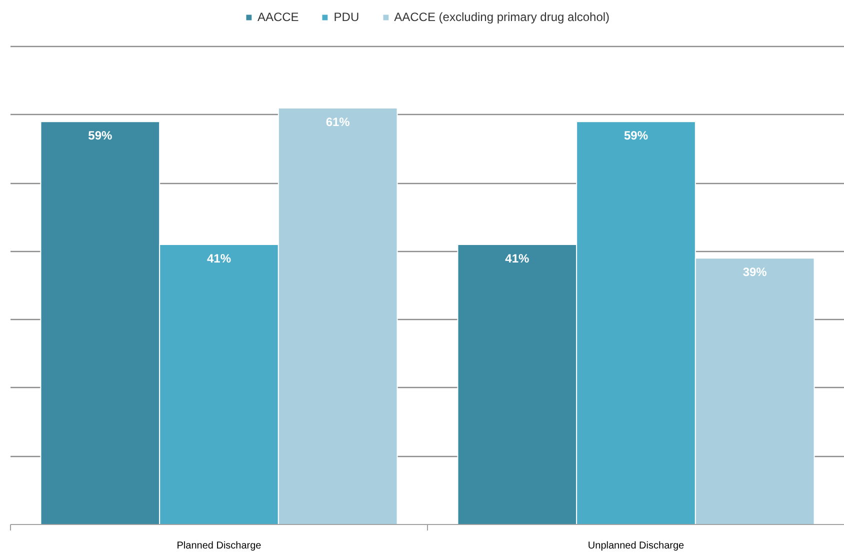  I want to click on legend-label: PDU, so click(347, 17).